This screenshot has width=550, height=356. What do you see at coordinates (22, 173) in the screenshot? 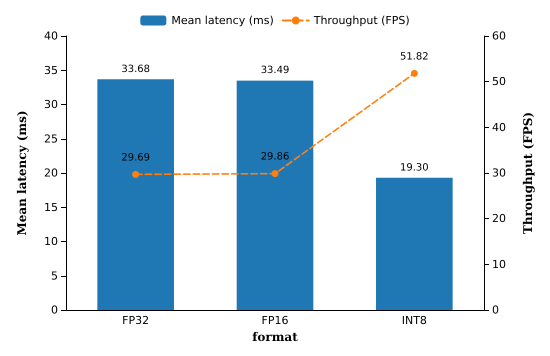
I see `y-axis-title: Mean latency (ms)` at bounding box center [22, 173].